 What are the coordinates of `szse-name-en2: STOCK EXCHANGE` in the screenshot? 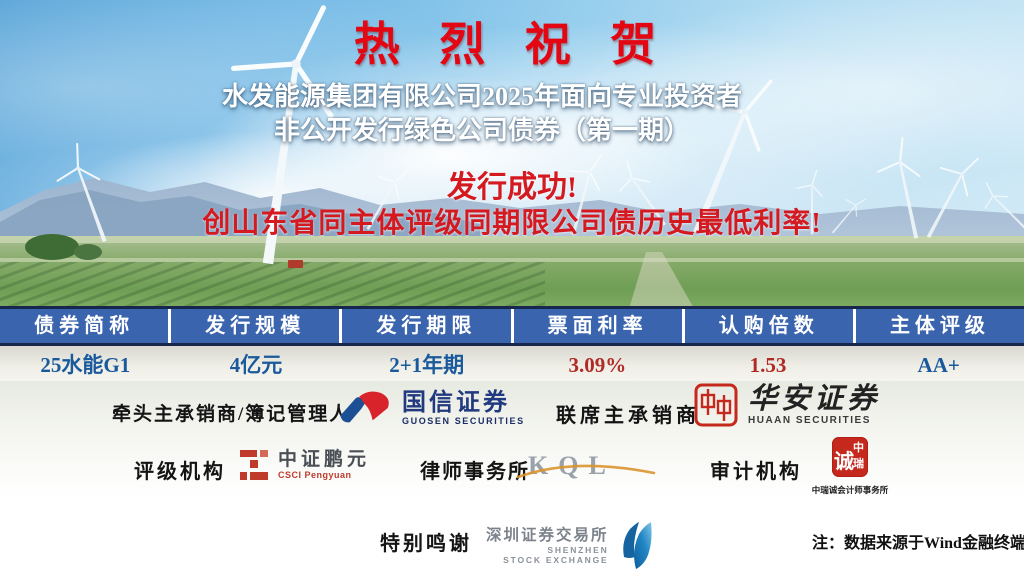 It's located at (556, 560).